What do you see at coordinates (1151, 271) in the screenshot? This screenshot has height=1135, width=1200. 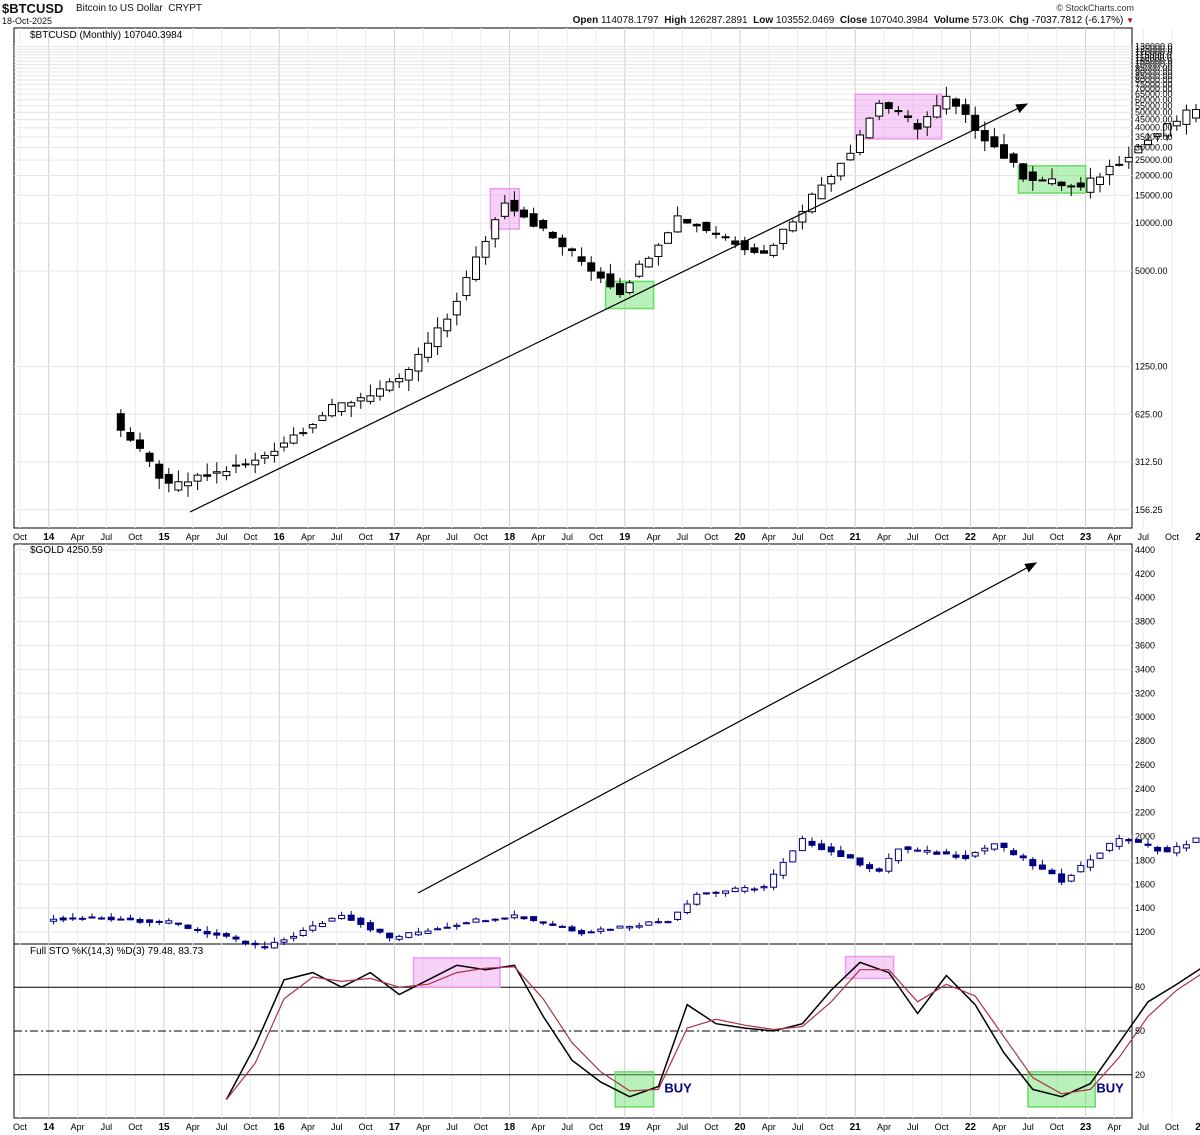 I see `btc-y-tick-label: 5000.00` at bounding box center [1151, 271].